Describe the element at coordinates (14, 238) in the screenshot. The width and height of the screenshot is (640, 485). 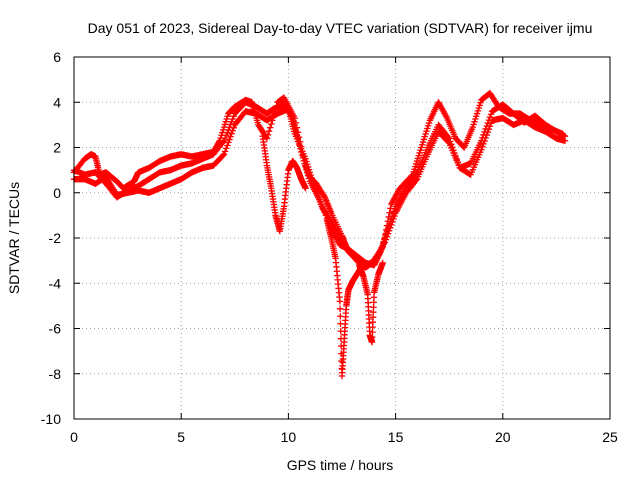
I see `y-axis-label: SDTVAR / TECUs` at that location.